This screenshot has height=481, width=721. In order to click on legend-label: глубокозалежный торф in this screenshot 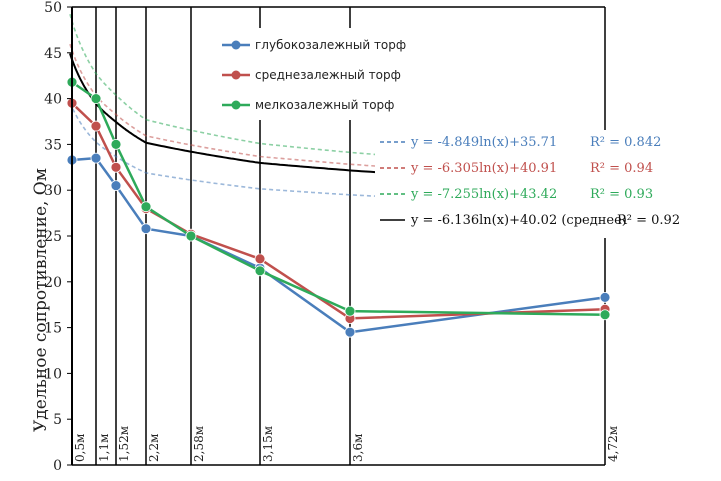, I will do `click(330, 45)`.